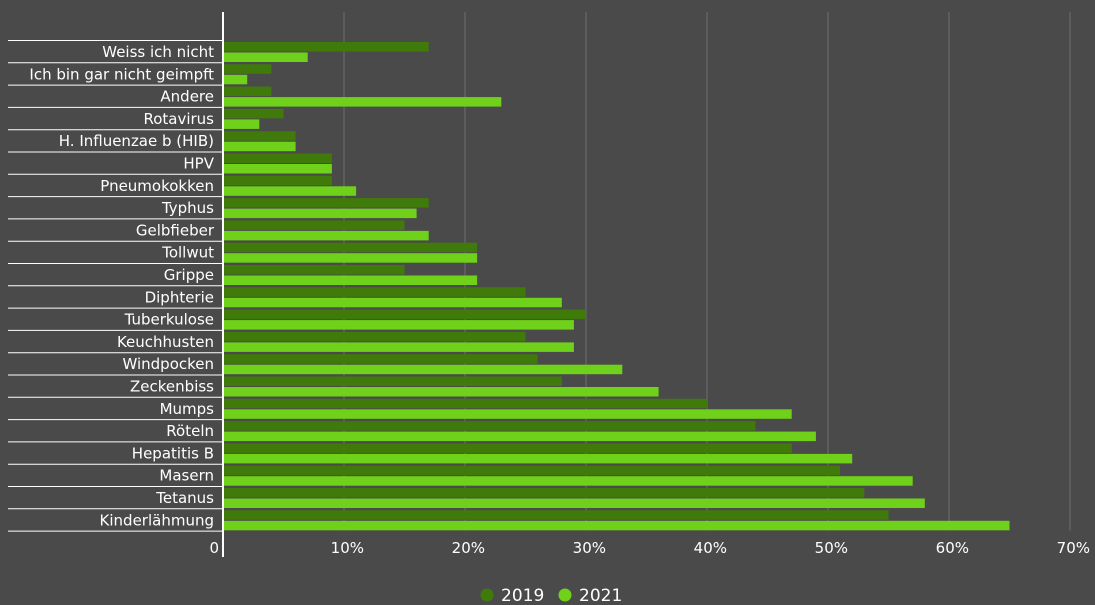  I want to click on bar-2019-diphterie, so click(374, 292).